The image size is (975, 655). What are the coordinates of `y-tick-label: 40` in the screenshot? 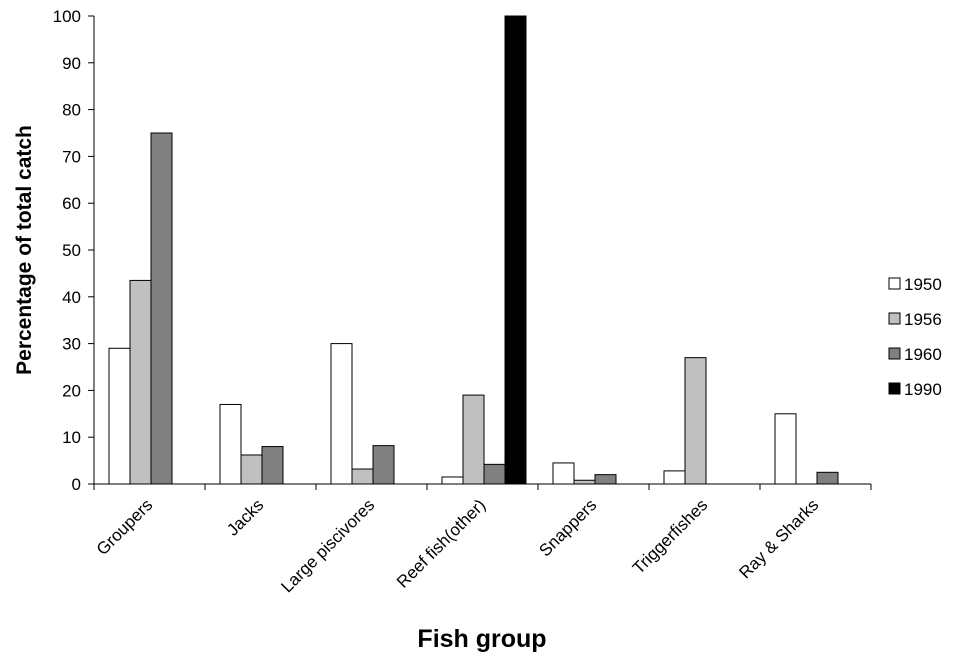 It's located at (71, 297).